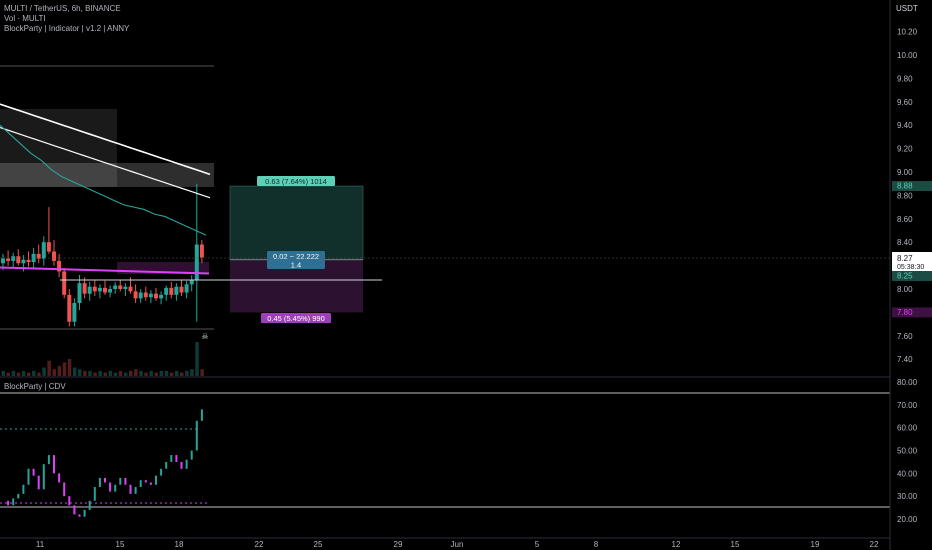  I want to click on time-tick-label: 12, so click(676, 544).